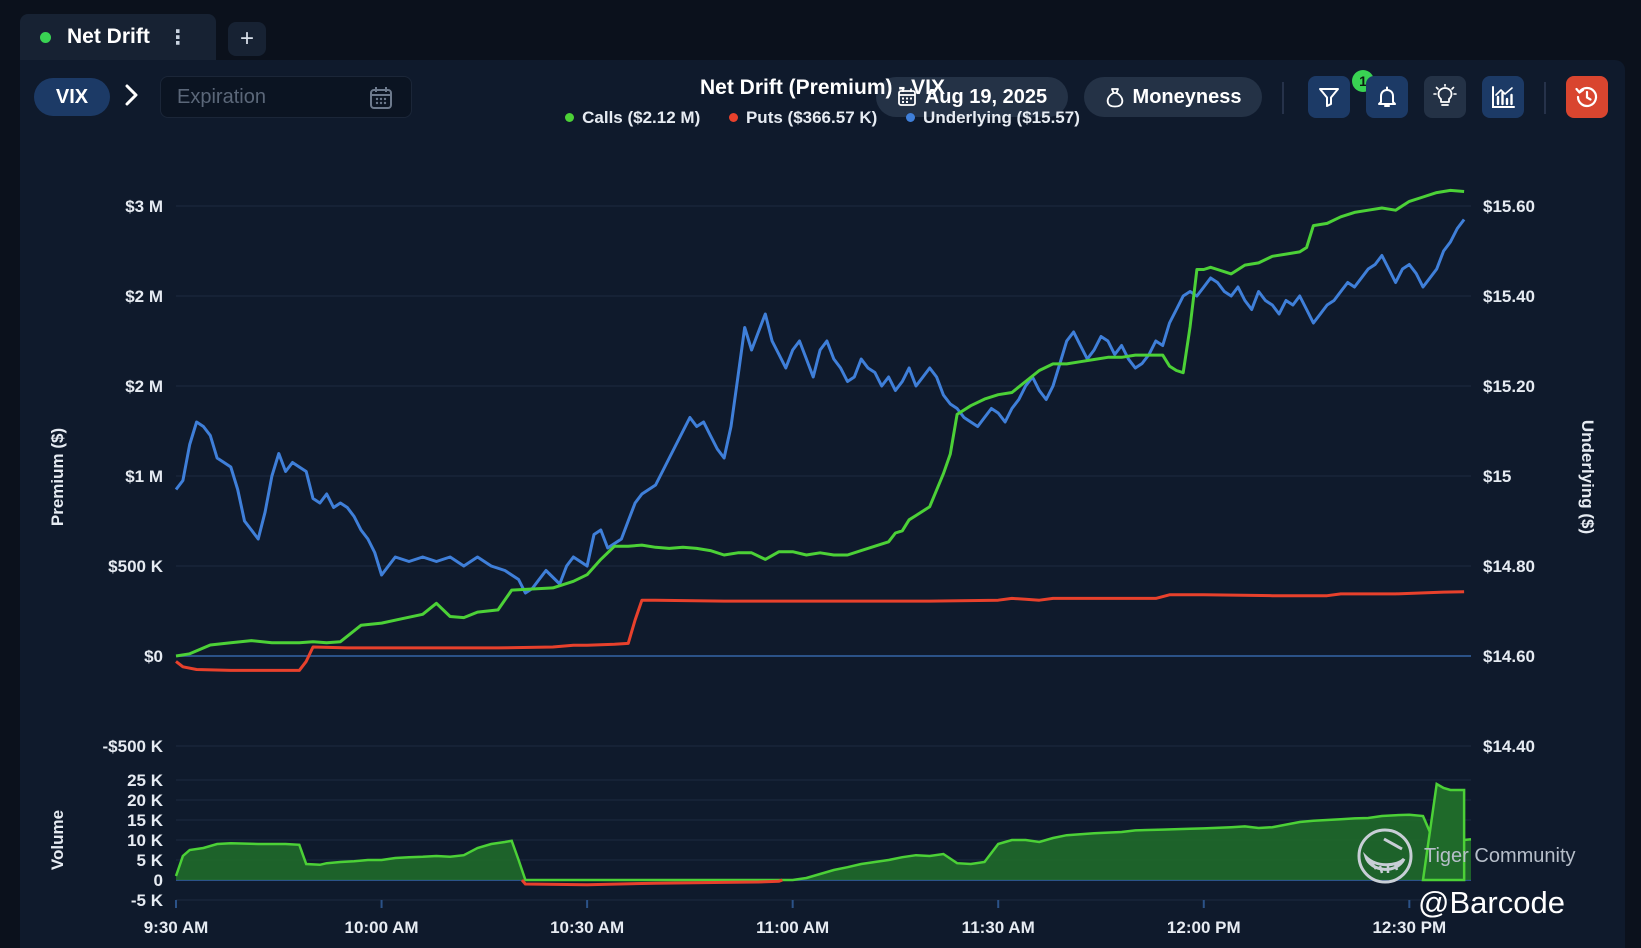 Image resolution: width=1641 pixels, height=948 pixels. What do you see at coordinates (57, 840) in the screenshot?
I see `volume-axis-title: Volume` at bounding box center [57, 840].